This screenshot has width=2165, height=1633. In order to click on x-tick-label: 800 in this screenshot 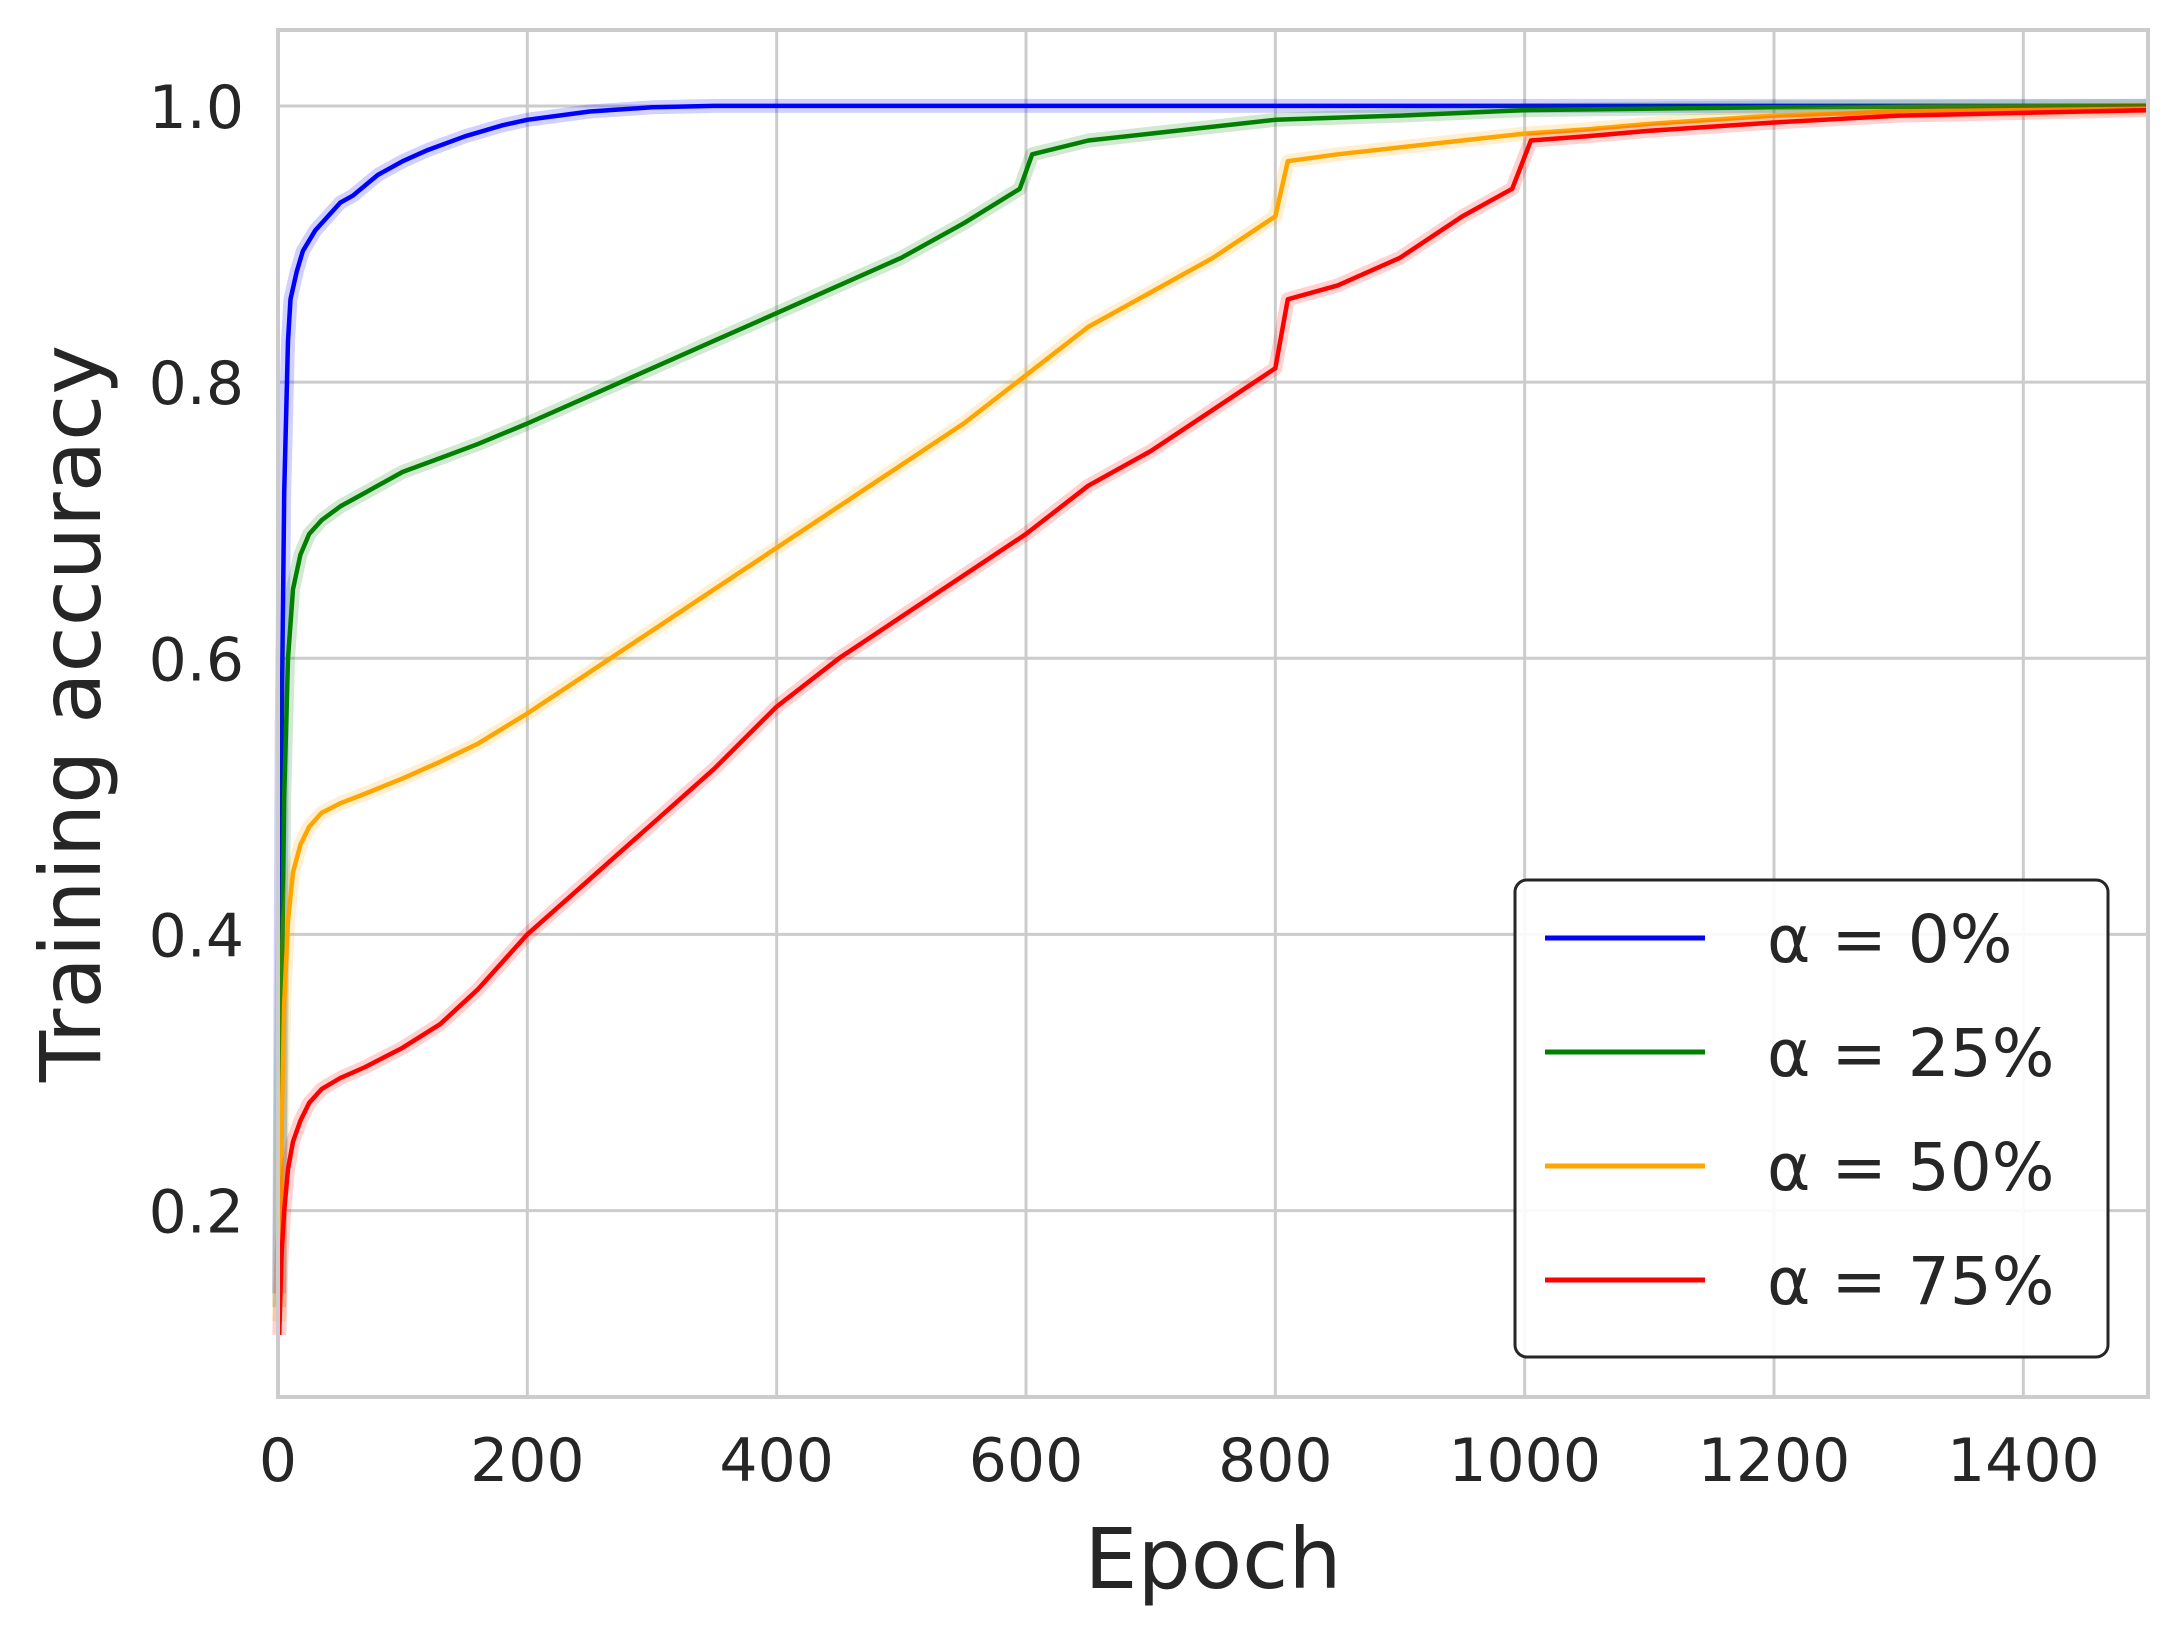, I will do `click(1275, 1461)`.